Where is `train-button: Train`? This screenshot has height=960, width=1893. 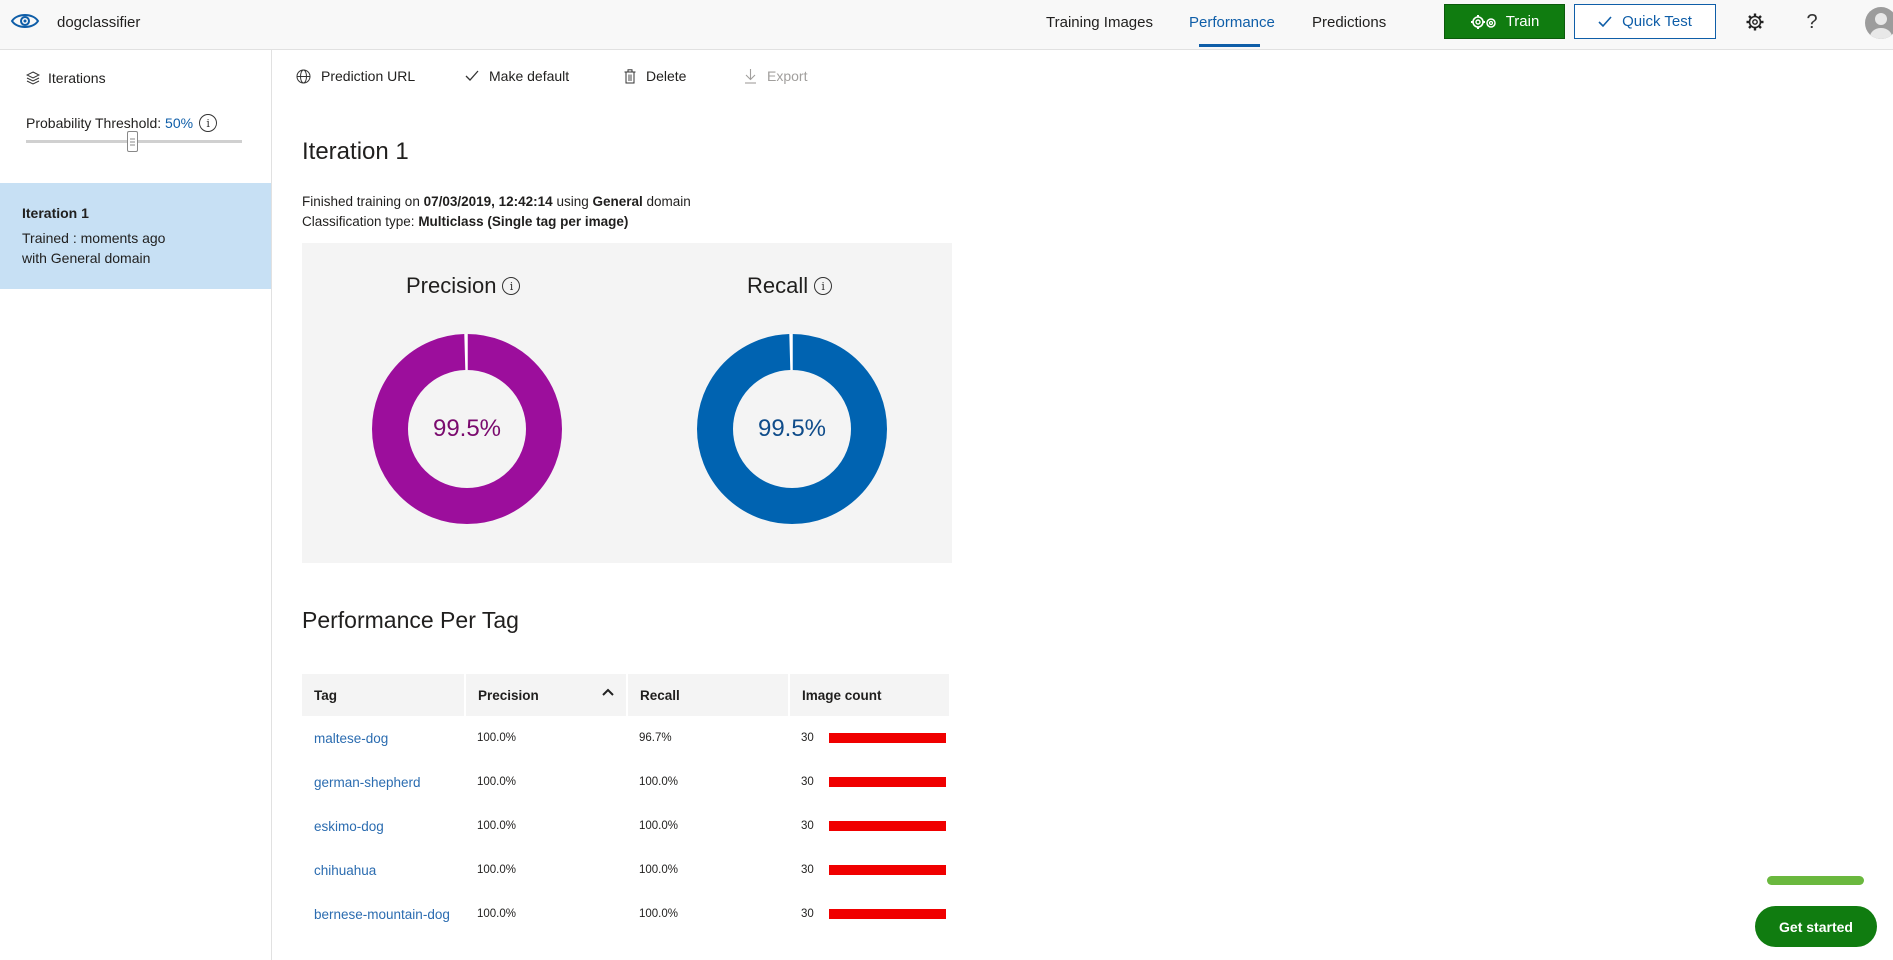
train-button: Train is located at coordinates (1504, 21).